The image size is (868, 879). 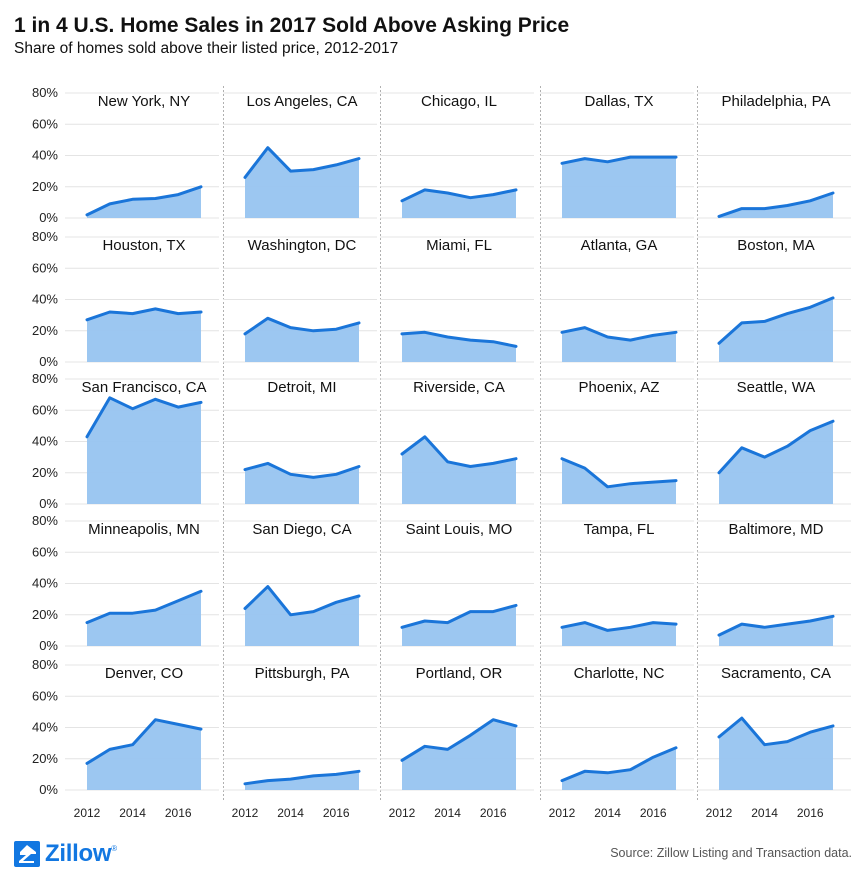 What do you see at coordinates (125, 583) in the screenshot?
I see `panel: Minneapolis, MN 0% 20% 40% 60% 80%` at bounding box center [125, 583].